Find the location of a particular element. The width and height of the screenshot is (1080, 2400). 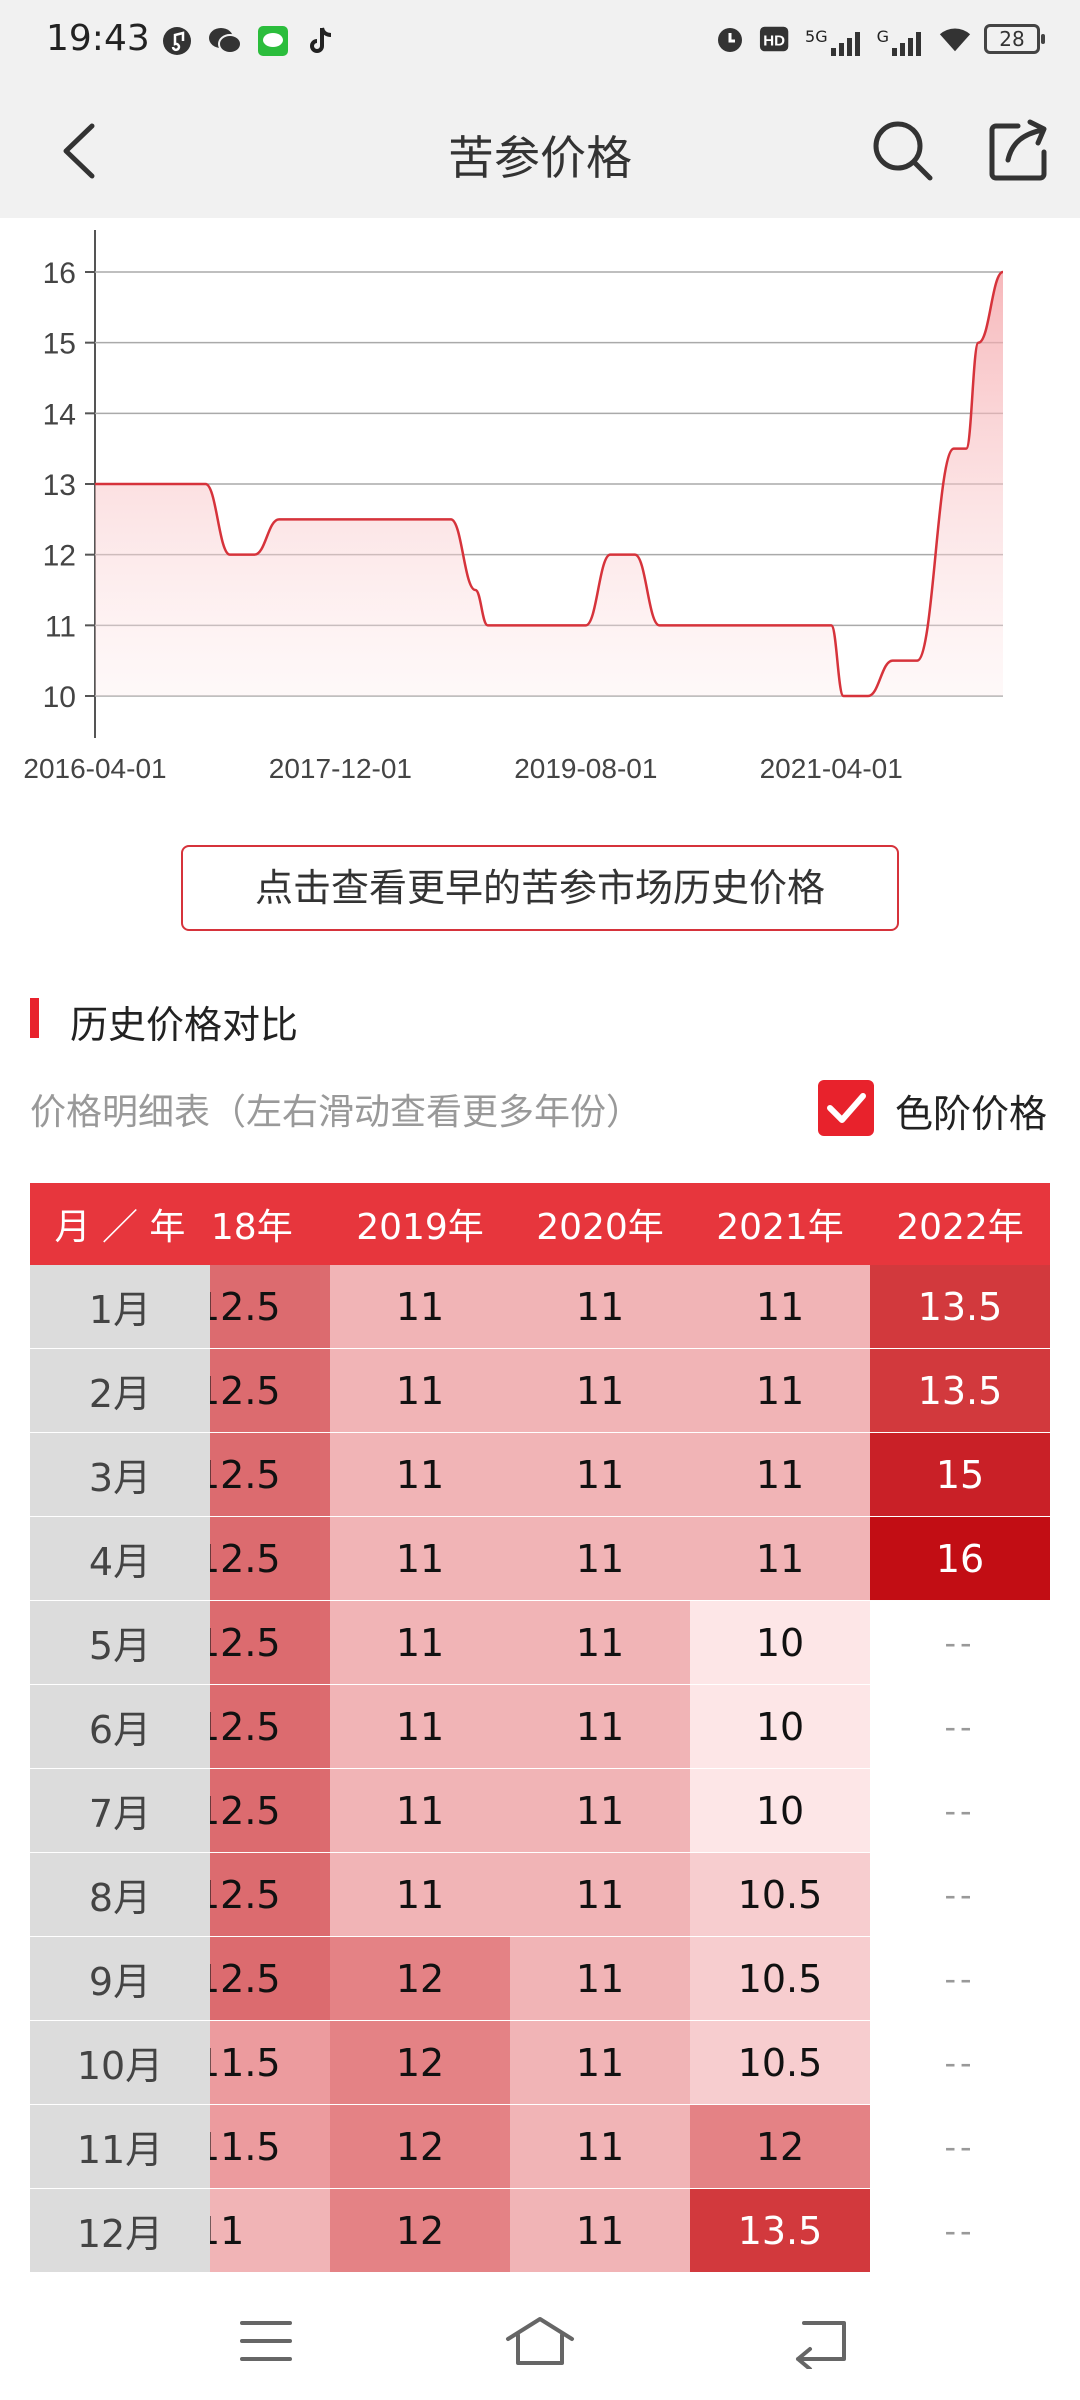

battery-indicator: 28 is located at coordinates (1014, 39).